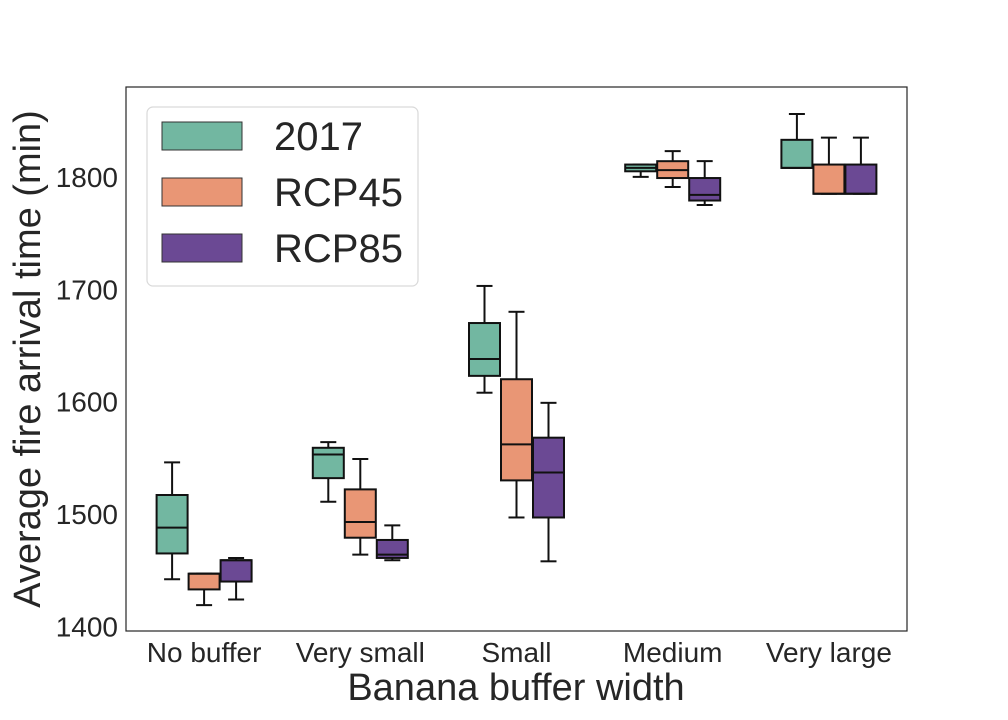  What do you see at coordinates (318, 137) in the screenshot?
I see `legend-label-2017: 2017` at bounding box center [318, 137].